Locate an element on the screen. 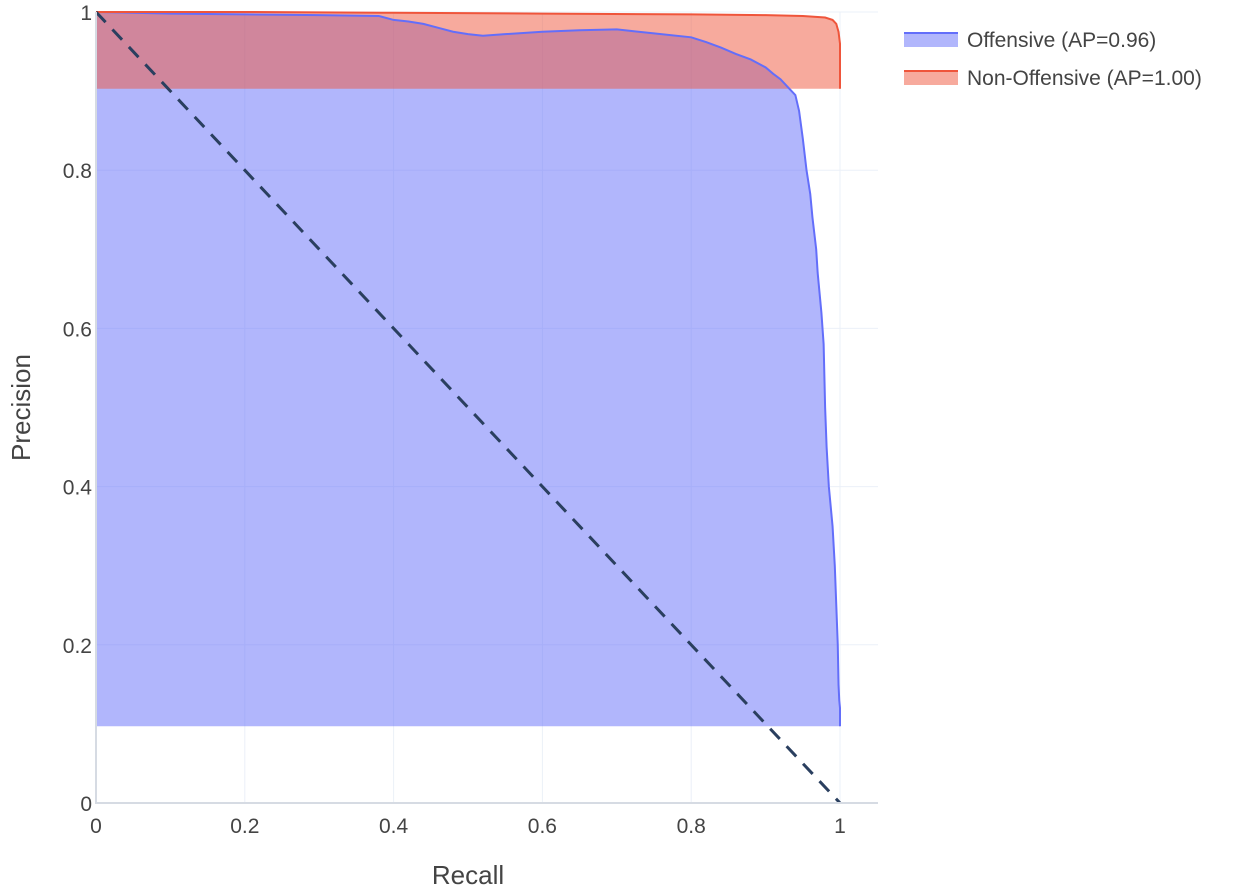  legend-entry-0: Offensive (AP=0.96) is located at coordinates (1030, 40).